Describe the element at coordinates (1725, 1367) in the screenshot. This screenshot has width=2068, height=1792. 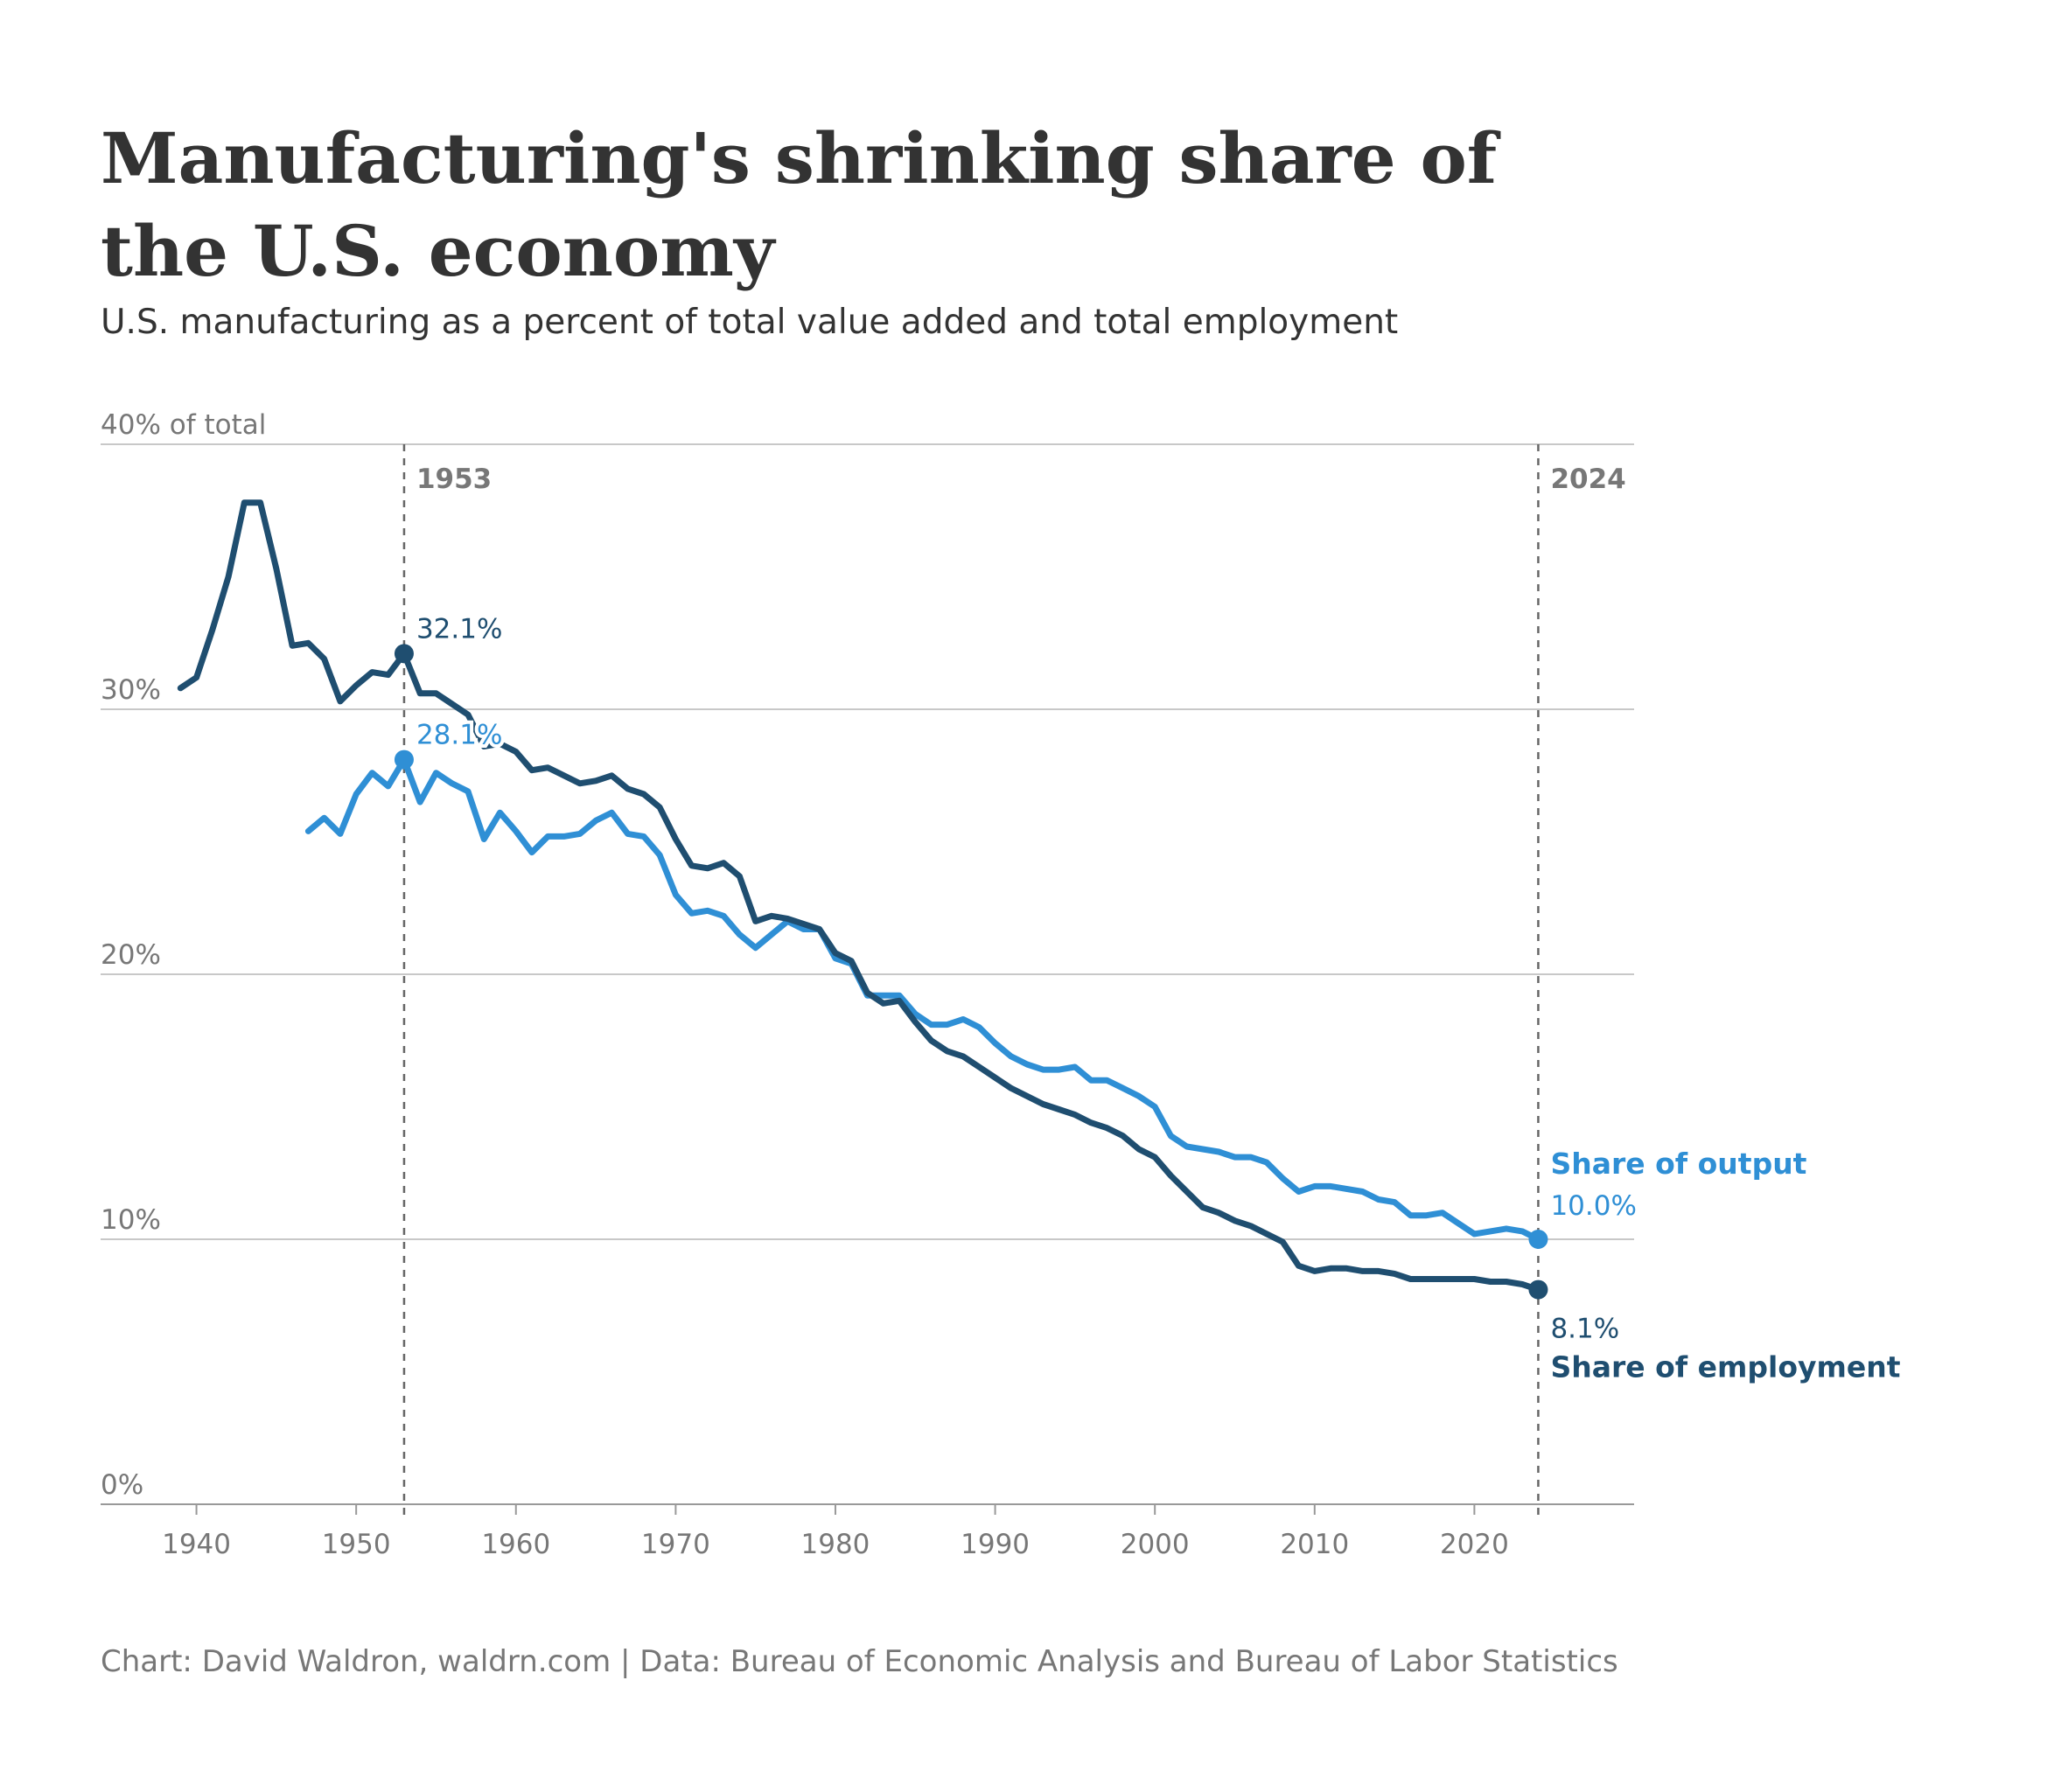
I see `series-label: Share of employment` at that location.